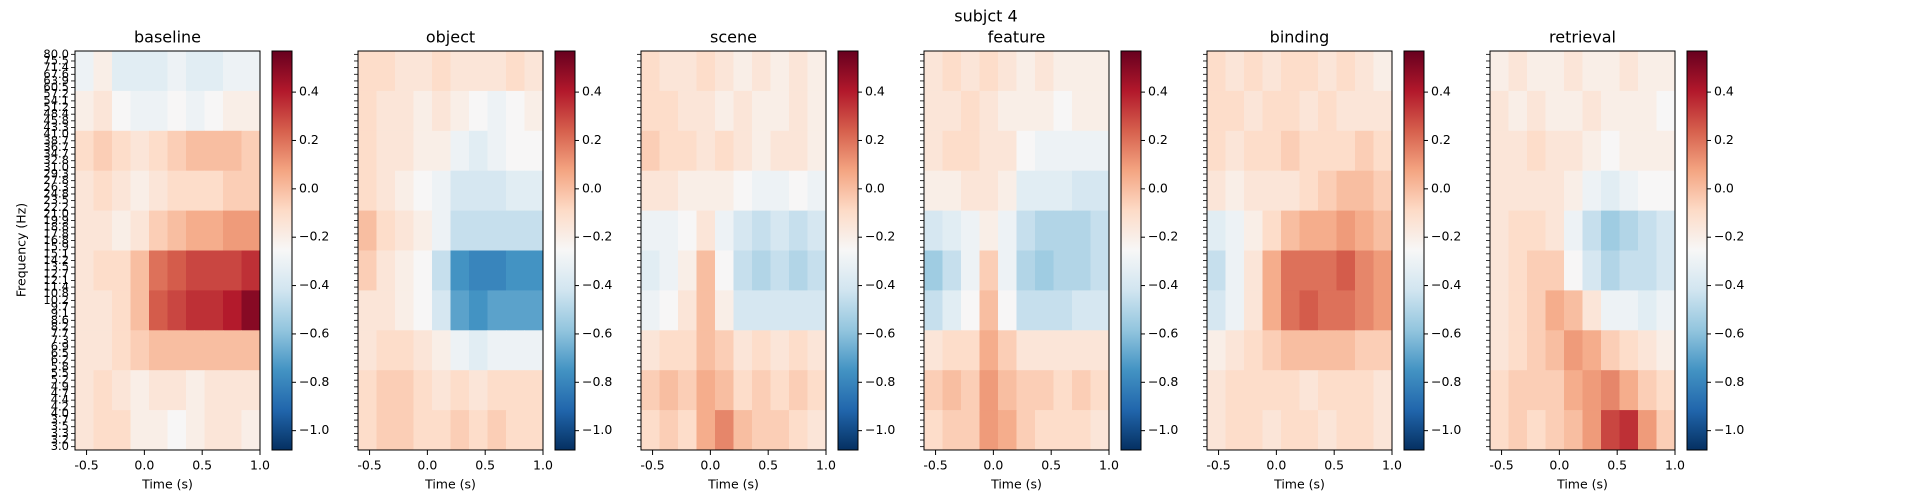  Describe the element at coordinates (1697, 250) in the screenshot. I see `colorbar` at that location.